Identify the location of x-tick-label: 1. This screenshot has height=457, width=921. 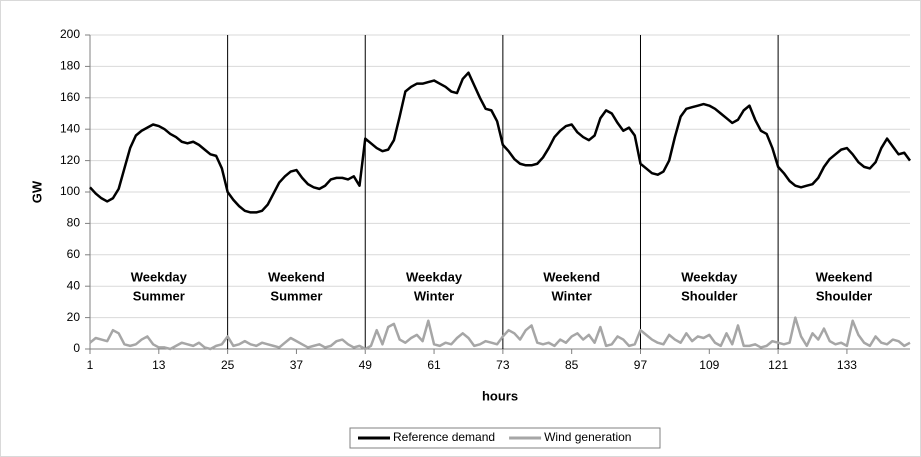
(90, 365).